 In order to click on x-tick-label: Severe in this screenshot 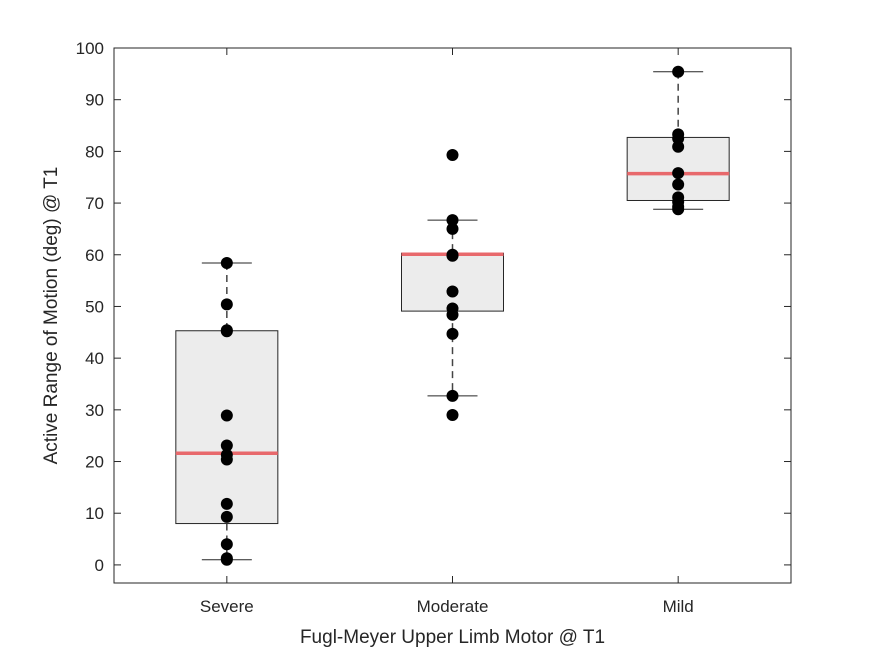, I will do `click(227, 606)`.